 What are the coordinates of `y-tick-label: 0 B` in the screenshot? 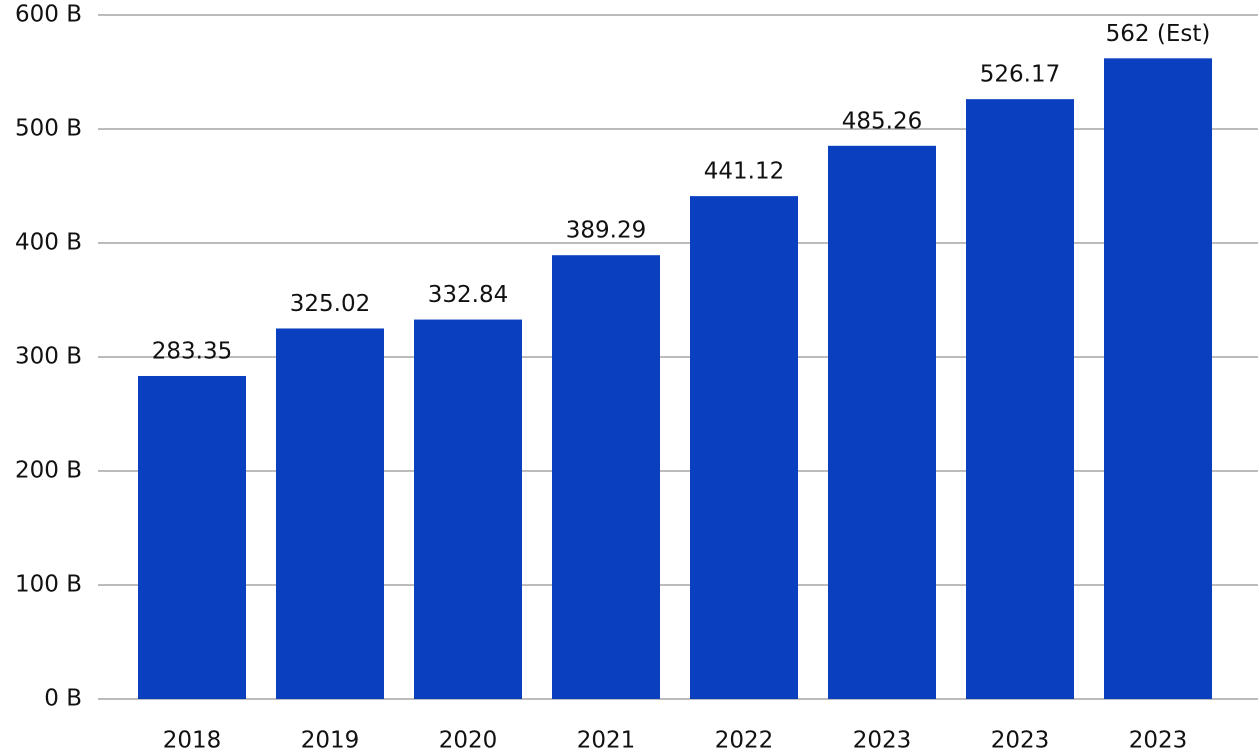 It's located at (63, 699).